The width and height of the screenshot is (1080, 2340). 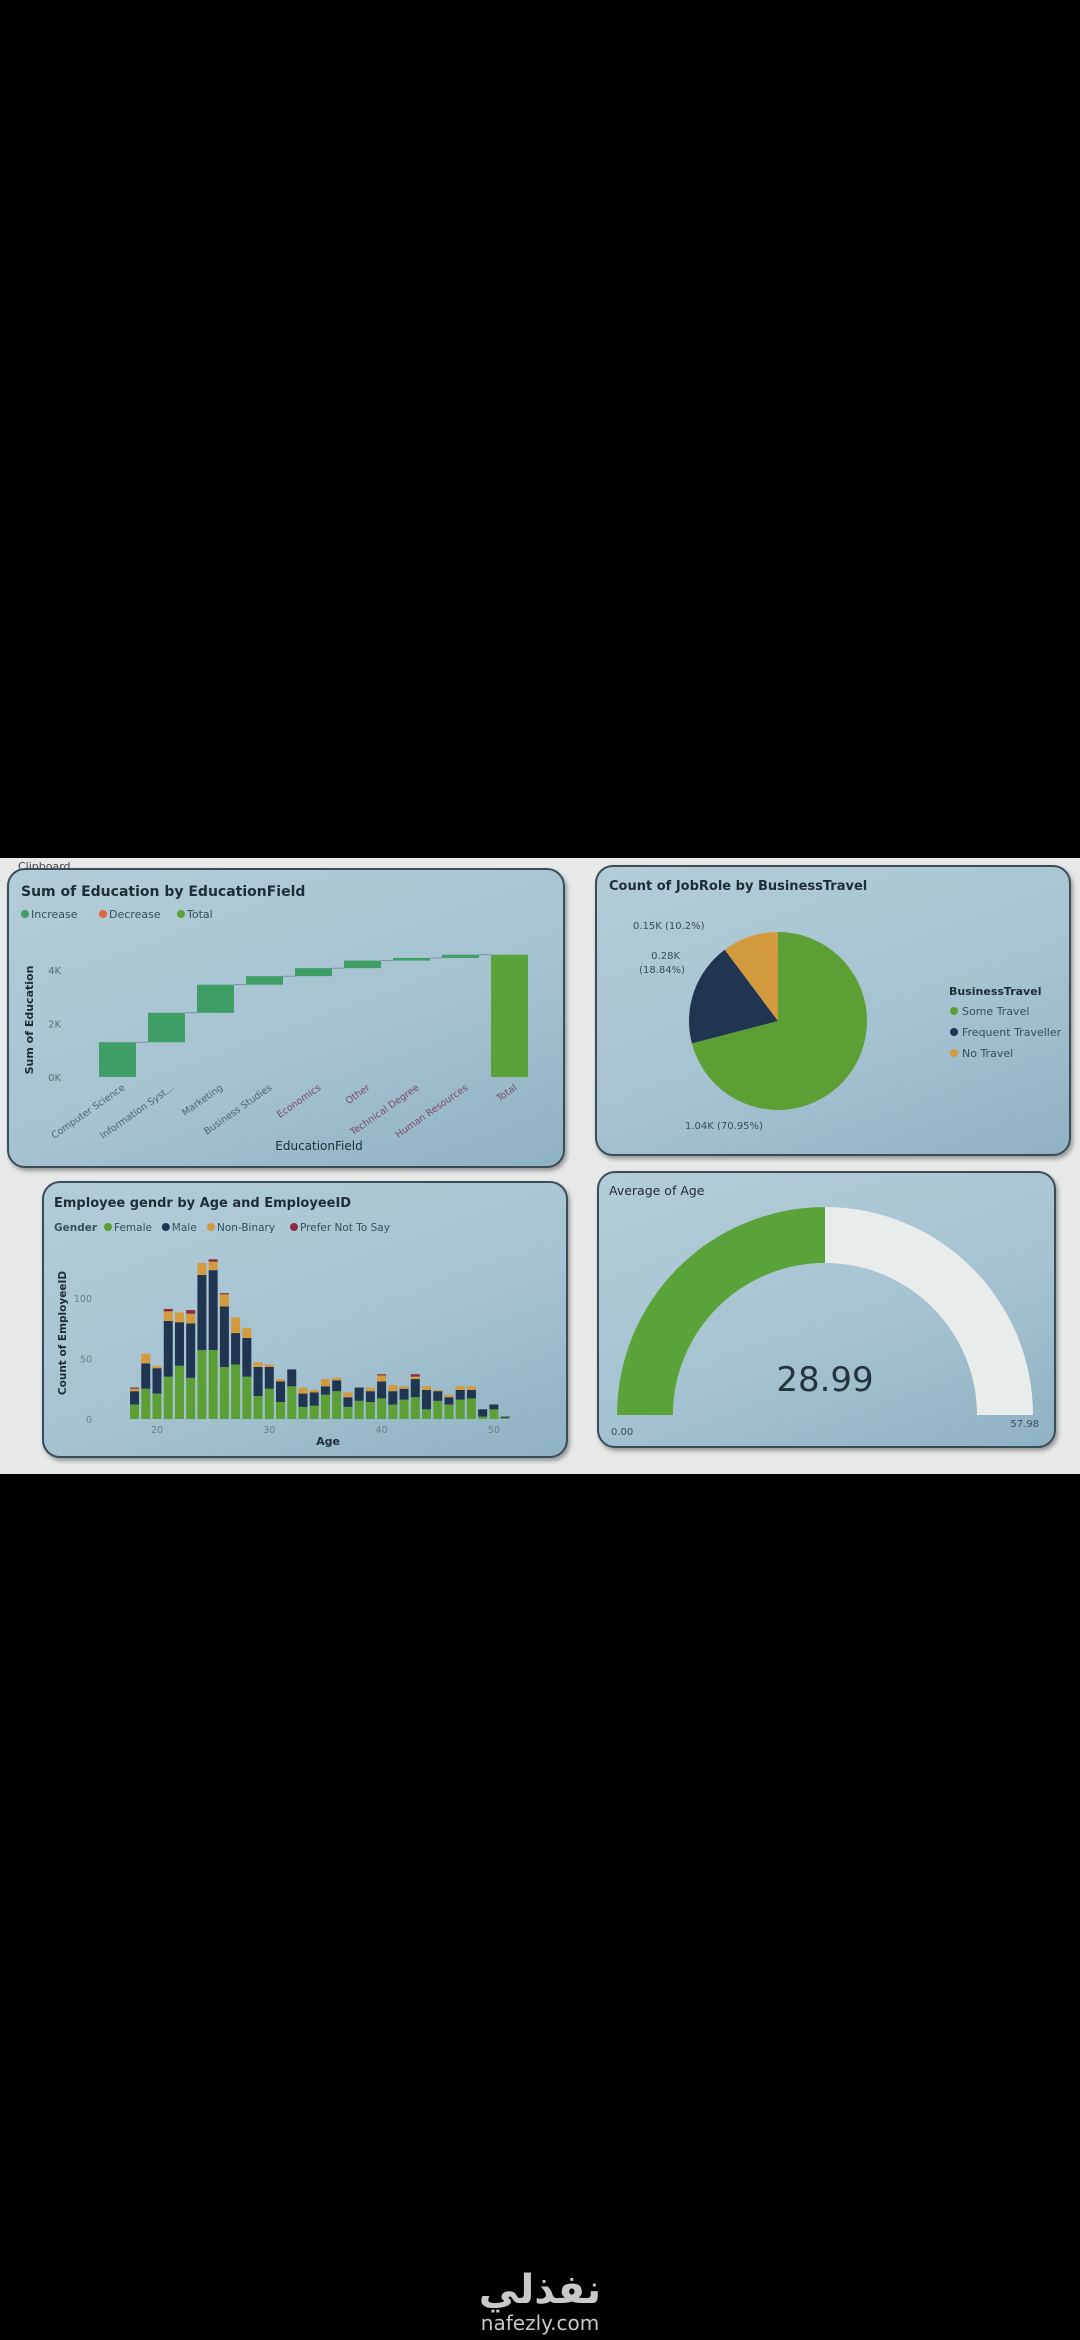 What do you see at coordinates (540, 2290) in the screenshot?
I see `watermark-arabic: نفذلي` at bounding box center [540, 2290].